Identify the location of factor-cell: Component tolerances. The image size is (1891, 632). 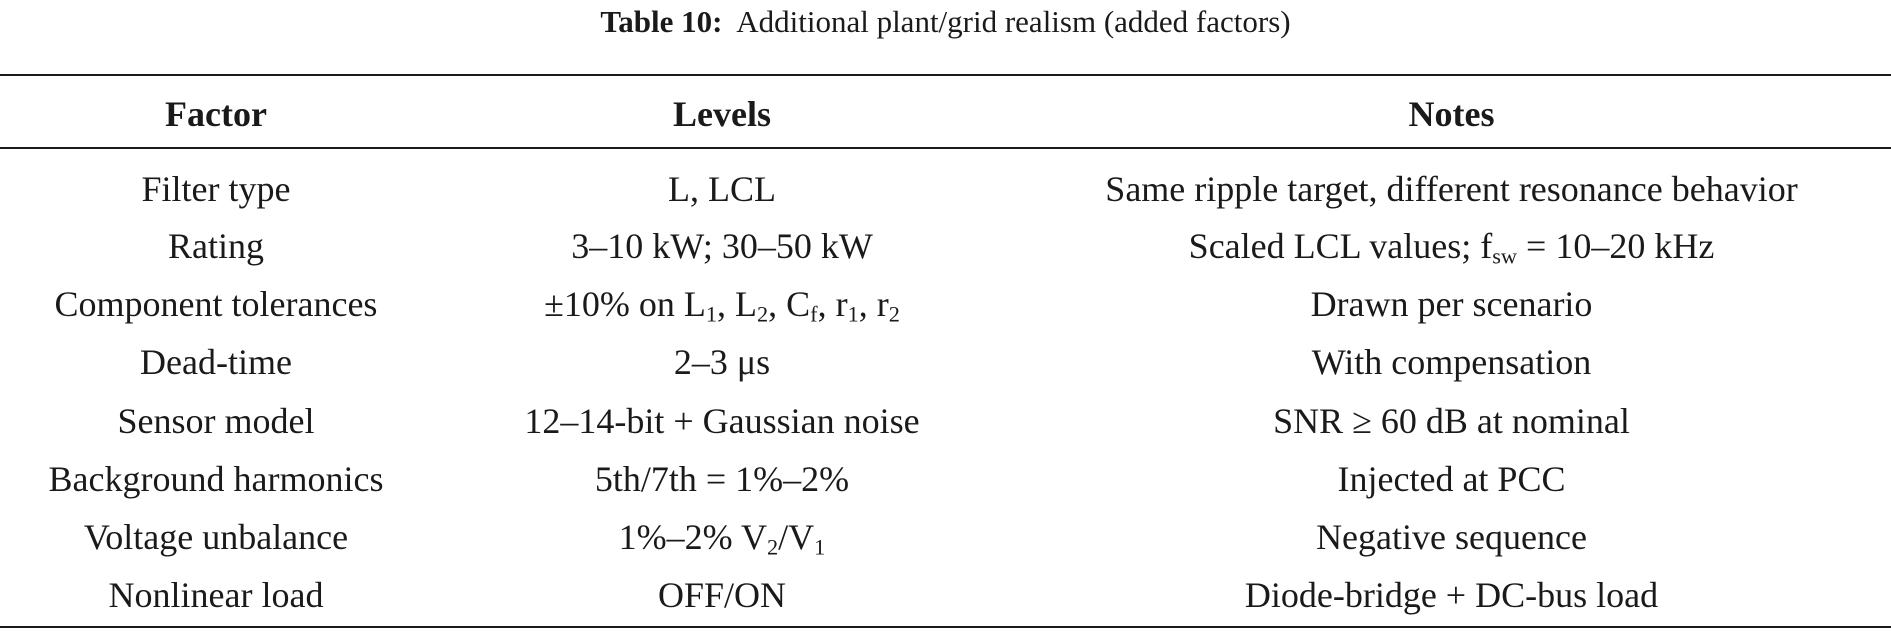
(216, 304).